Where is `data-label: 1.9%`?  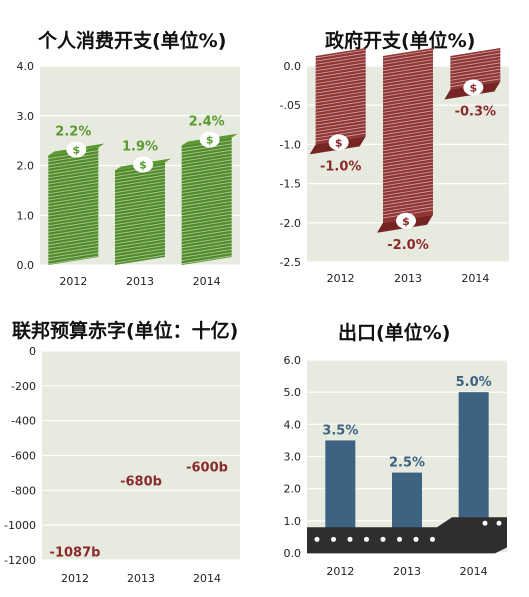 data-label: 1.9% is located at coordinates (140, 146).